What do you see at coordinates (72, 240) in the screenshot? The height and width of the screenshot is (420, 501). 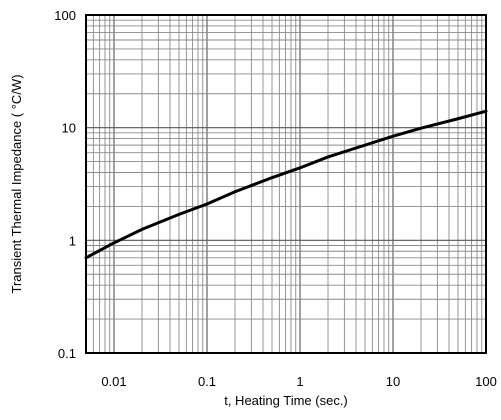 I see `y-tick-label: 1` at bounding box center [72, 240].